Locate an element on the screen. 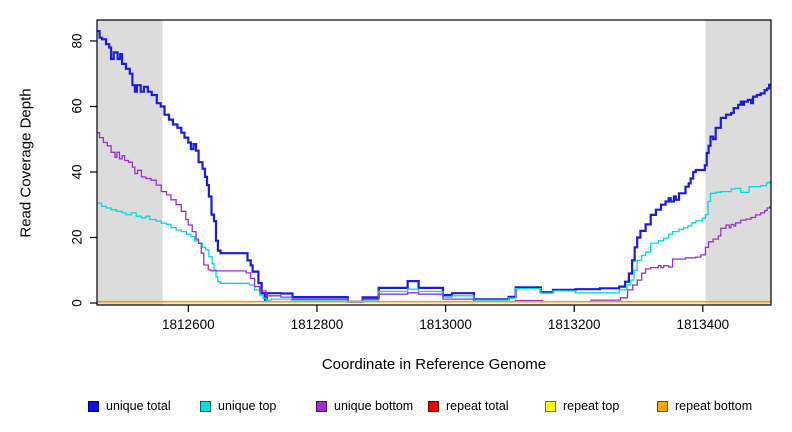 This screenshot has width=792, height=432. y-tick-label: 40 is located at coordinates (77, 172).